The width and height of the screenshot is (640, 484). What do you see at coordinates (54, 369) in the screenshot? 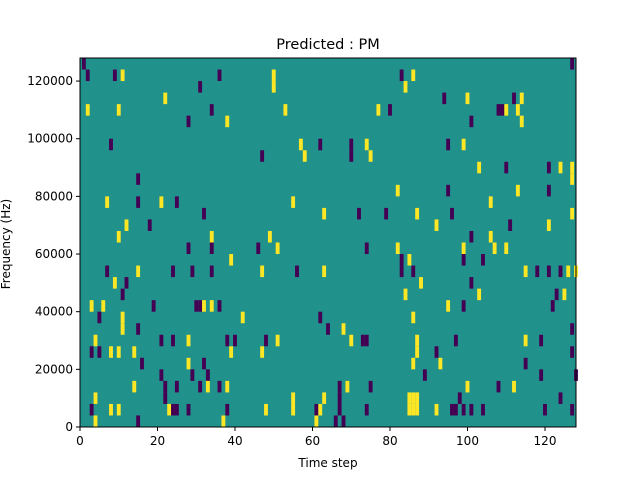
I see `y-tick-label: 20000` at bounding box center [54, 369].